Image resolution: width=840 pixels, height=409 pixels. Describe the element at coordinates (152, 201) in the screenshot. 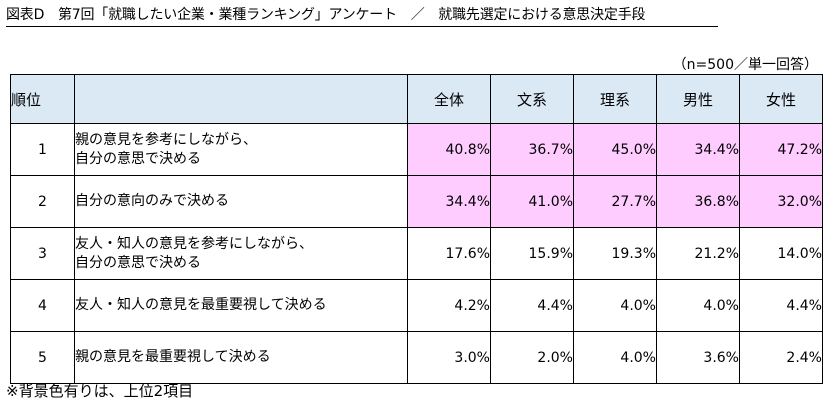

I see `method-line: 自分の意向のみで決める` at that location.